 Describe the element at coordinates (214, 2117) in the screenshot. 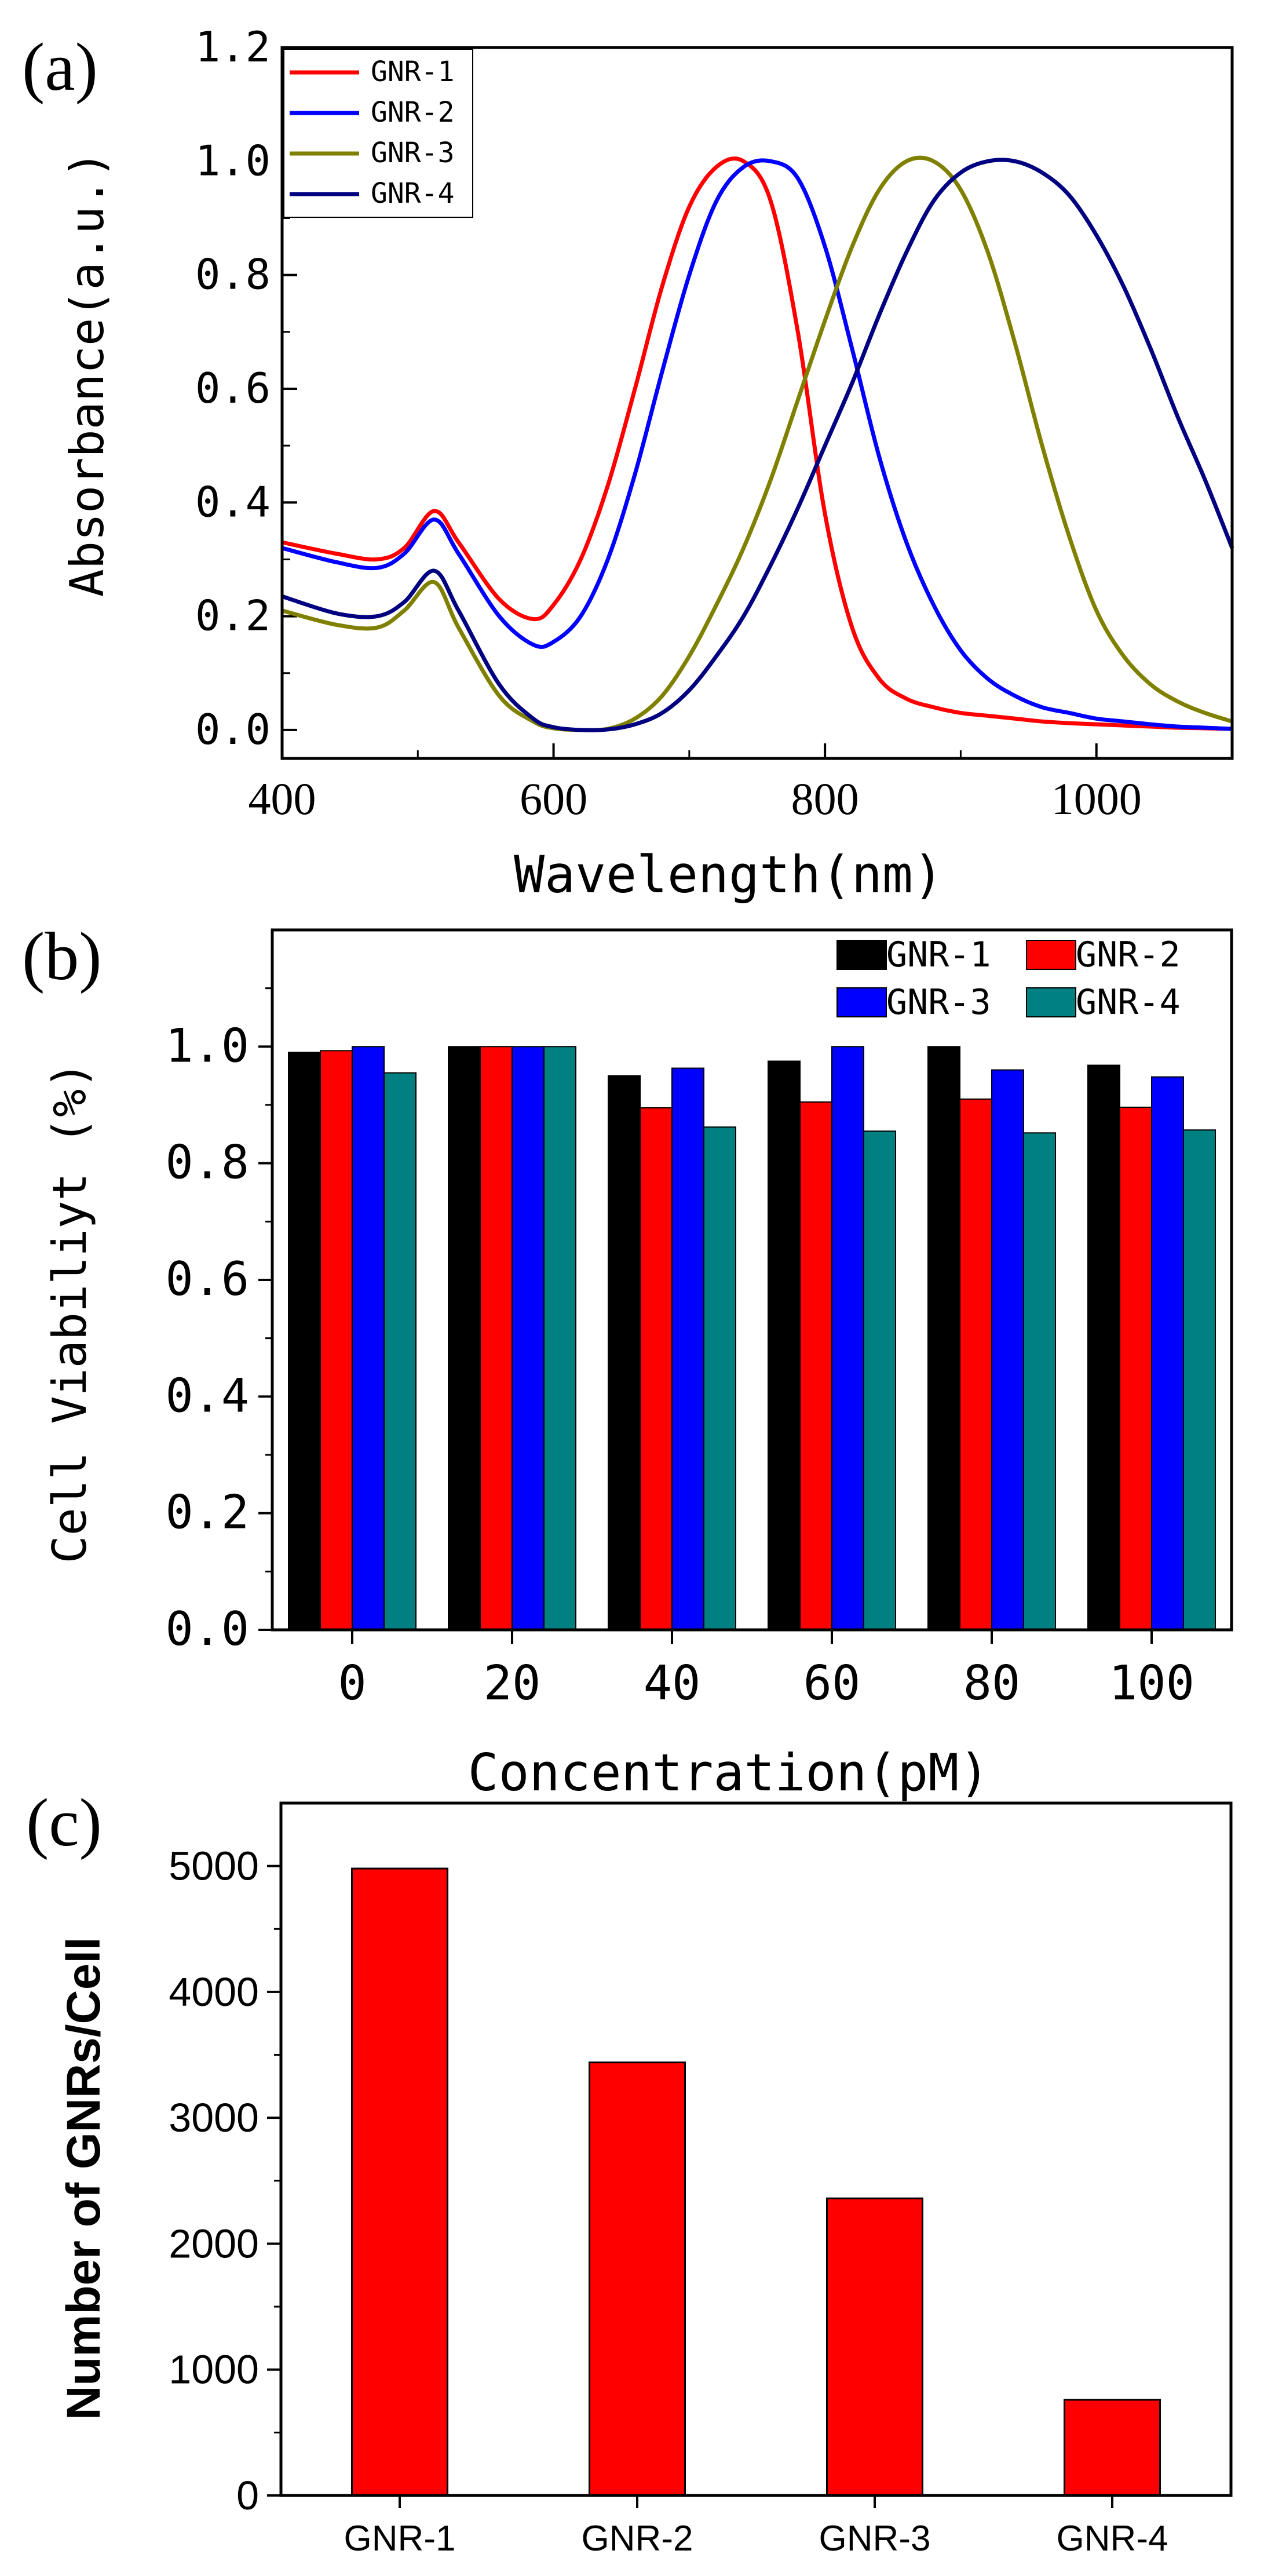

I see `panel-c-y-tick-label: 3000` at that location.